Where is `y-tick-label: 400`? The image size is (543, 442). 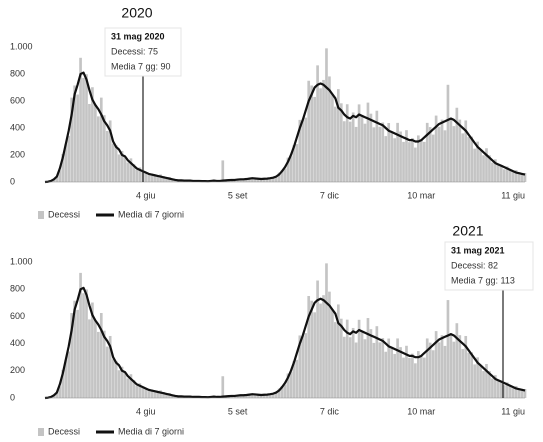 y-tick-label: 400 is located at coordinates (17, 127).